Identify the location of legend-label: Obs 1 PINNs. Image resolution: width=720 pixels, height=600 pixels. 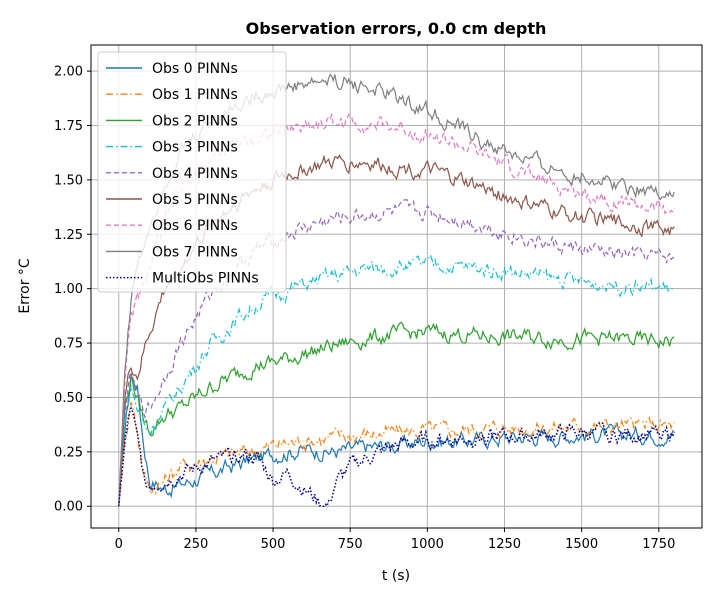
(195, 95).